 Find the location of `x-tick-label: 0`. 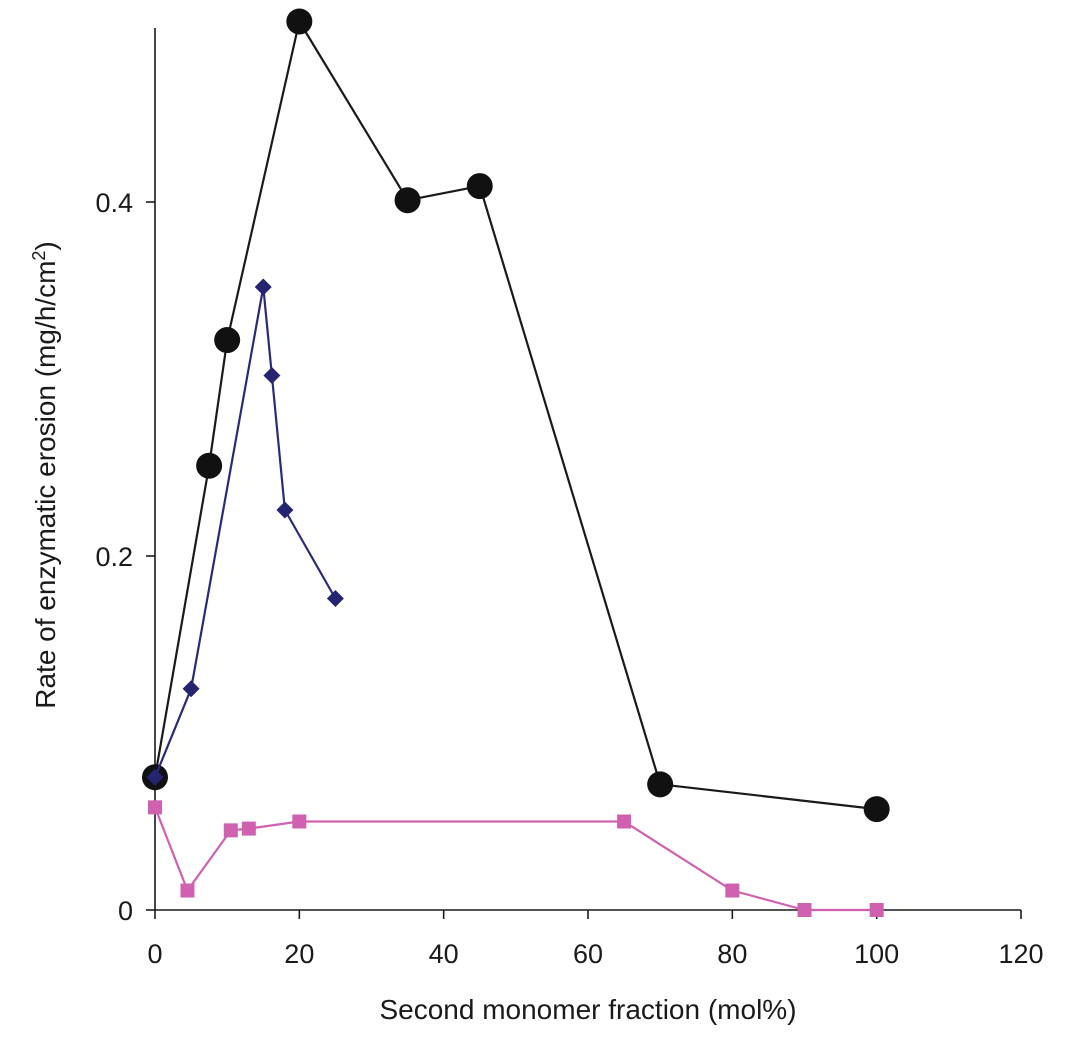

x-tick-label: 0 is located at coordinates (154, 954).